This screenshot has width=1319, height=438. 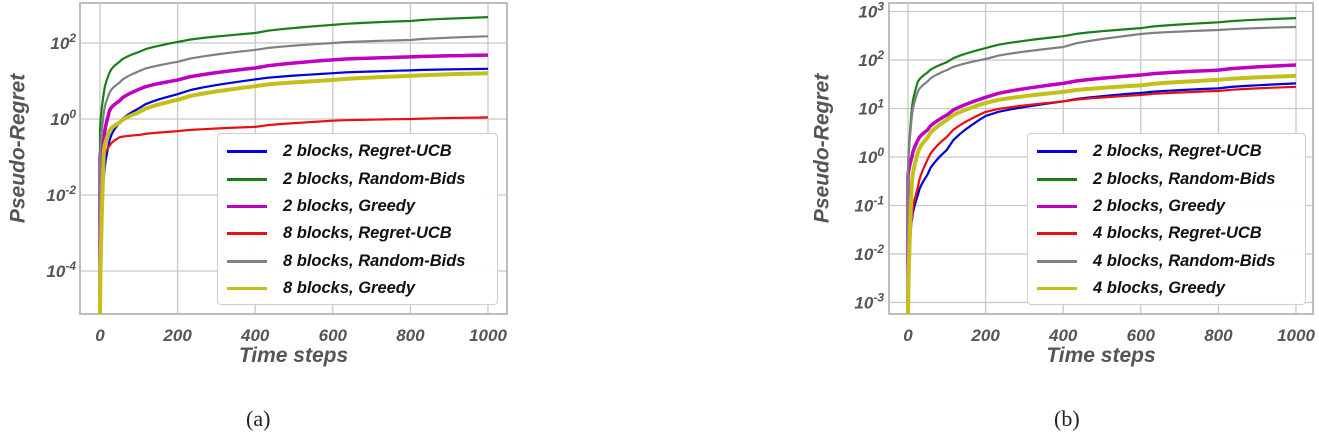 I want to click on y-tick-label: 10³, so click(x=871, y=11).